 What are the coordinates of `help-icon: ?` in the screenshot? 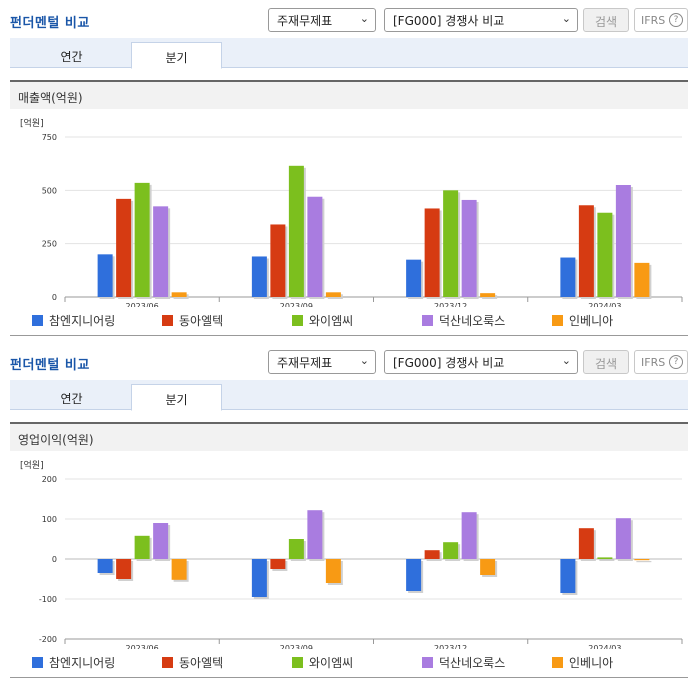 It's located at (676, 362).